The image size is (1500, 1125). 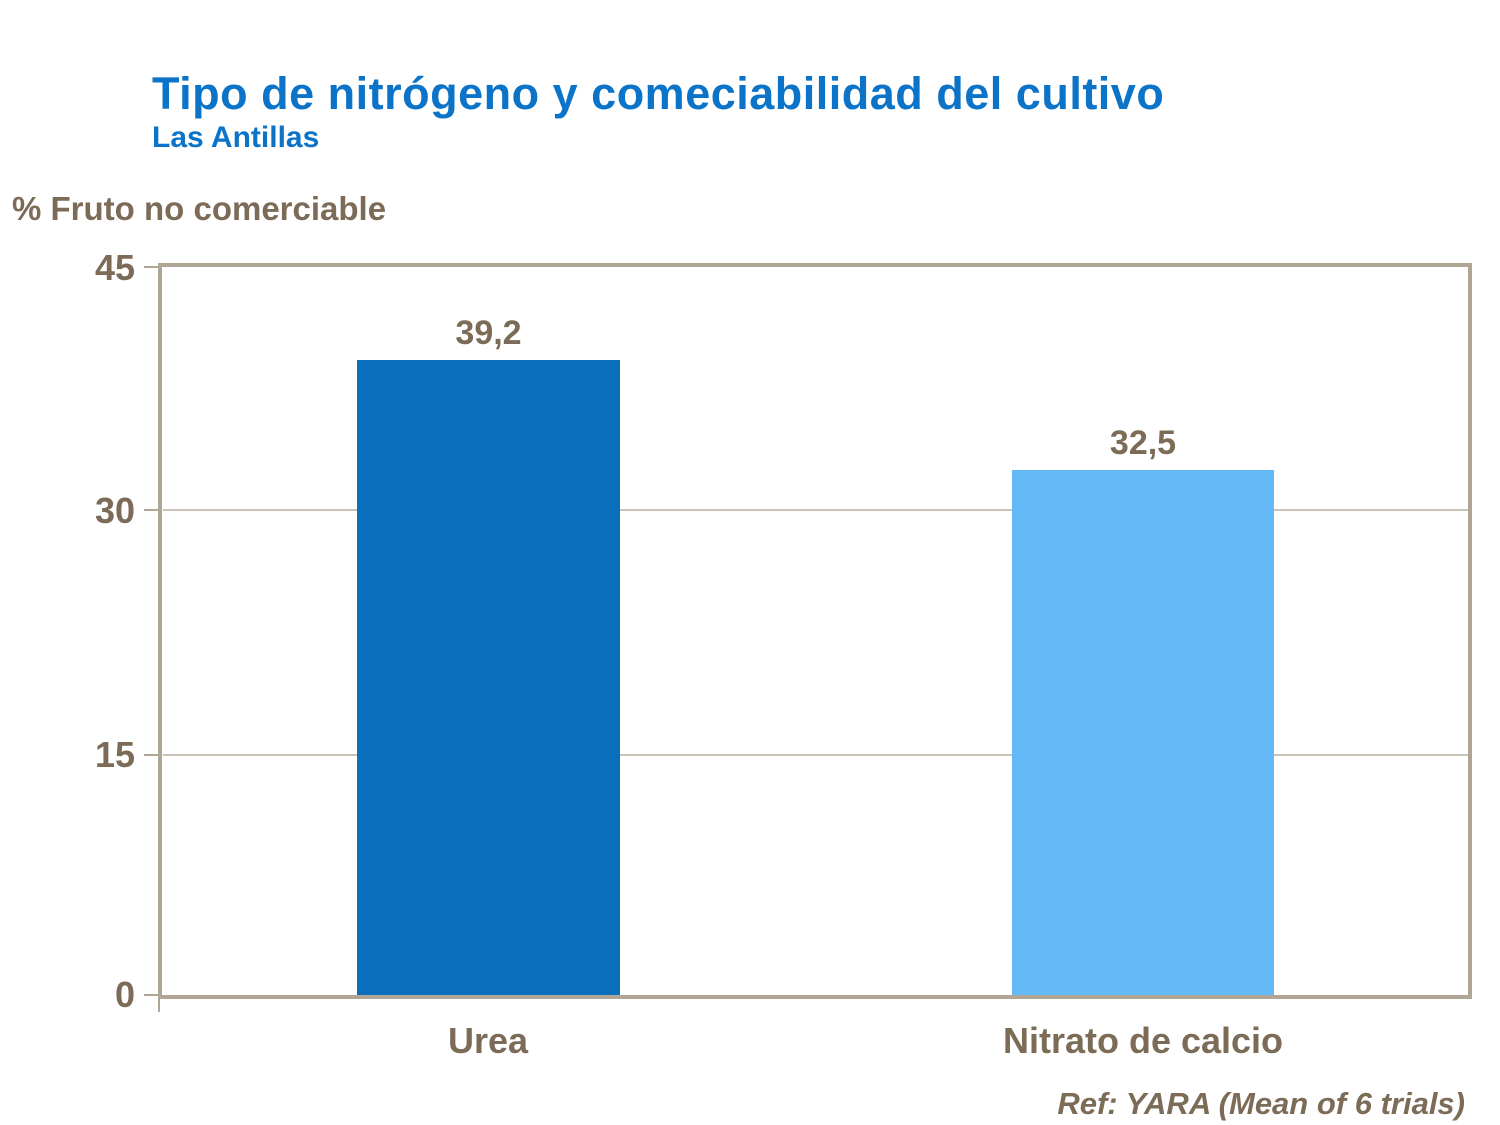 What do you see at coordinates (114, 267) in the screenshot?
I see `y-tick-label-45: 45` at bounding box center [114, 267].